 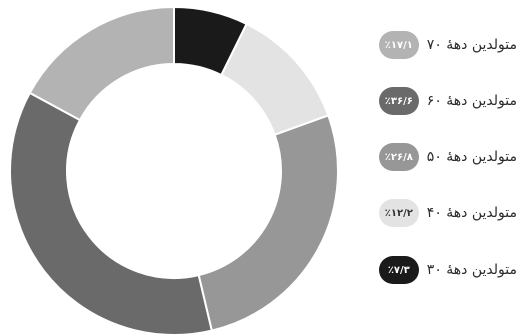 What do you see at coordinates (398, 101) in the screenshot?
I see `legend-percent-badge: ٪۳۶/۶` at bounding box center [398, 101].